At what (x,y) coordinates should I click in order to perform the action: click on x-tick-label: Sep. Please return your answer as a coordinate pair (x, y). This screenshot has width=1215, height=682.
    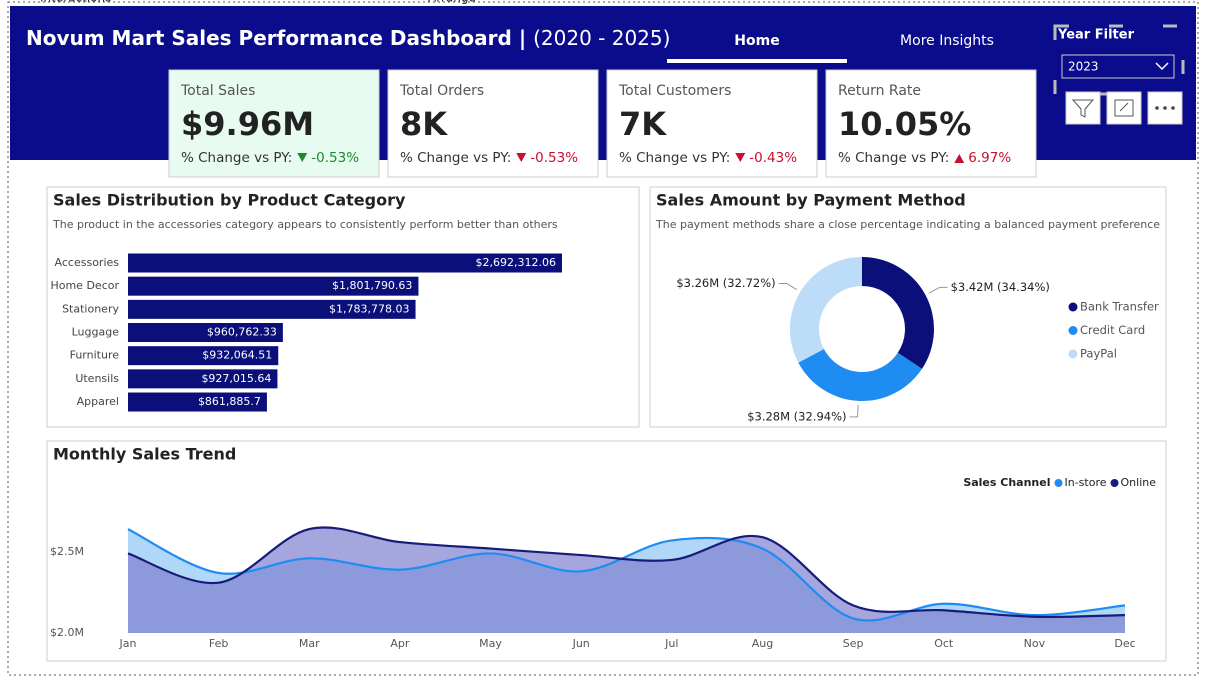
    Looking at the image, I should click on (853, 643).